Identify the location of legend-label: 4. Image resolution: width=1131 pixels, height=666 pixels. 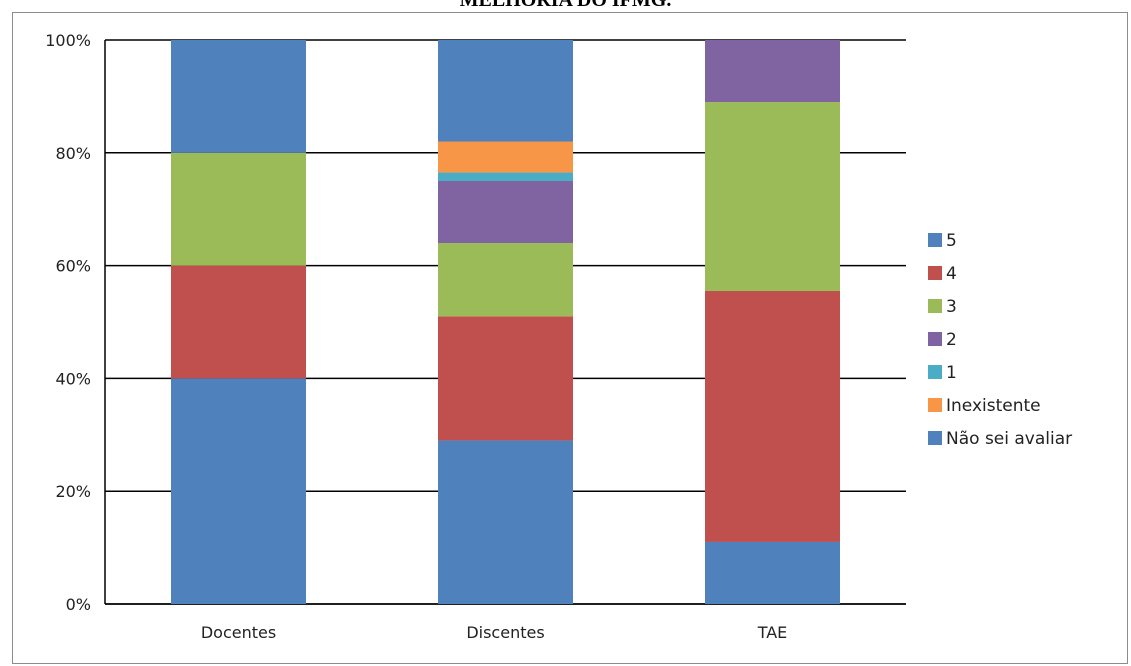
(951, 274).